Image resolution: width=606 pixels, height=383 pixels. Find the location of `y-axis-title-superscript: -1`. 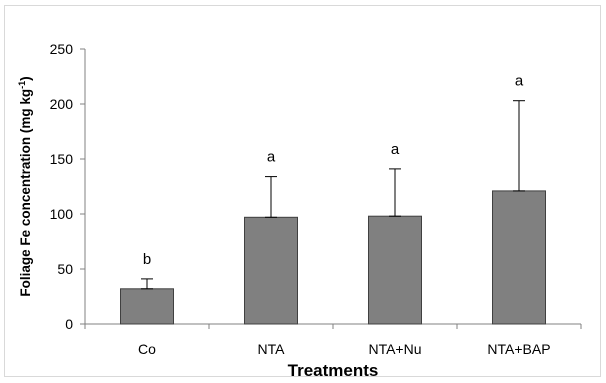

y-axis-title-superscript: -1 is located at coordinates (22, 85).